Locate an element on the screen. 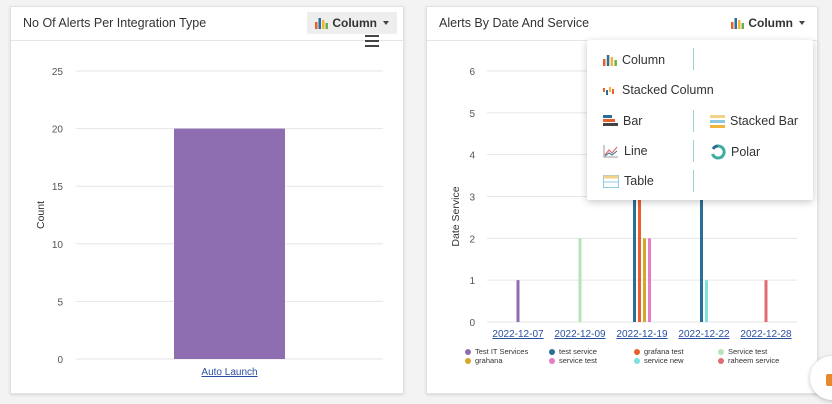  legend-item: Service test is located at coordinates (742, 351).